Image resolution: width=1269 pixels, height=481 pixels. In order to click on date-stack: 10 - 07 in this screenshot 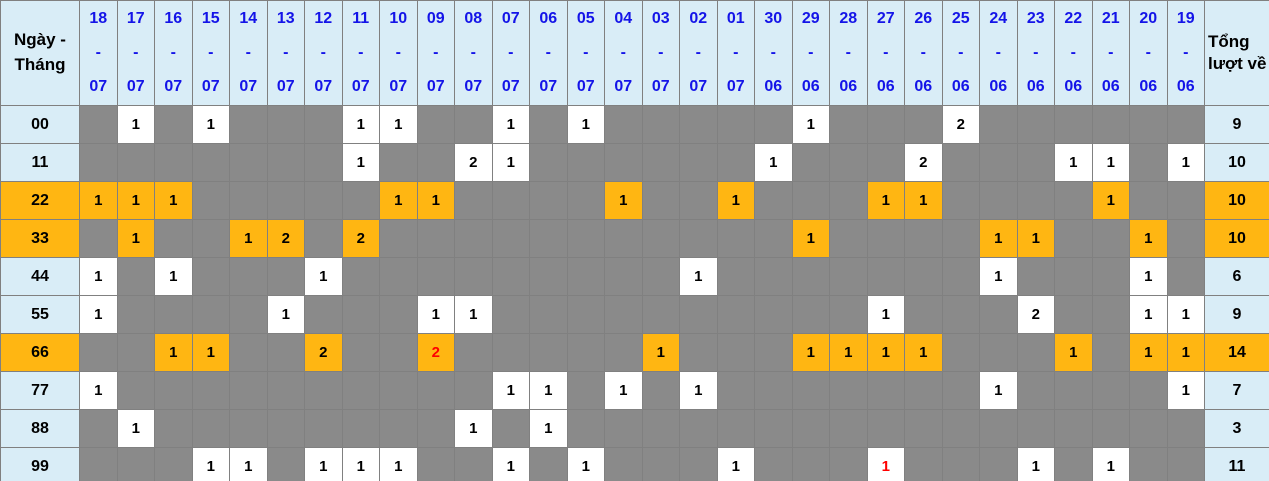, I will do `click(398, 53)`.